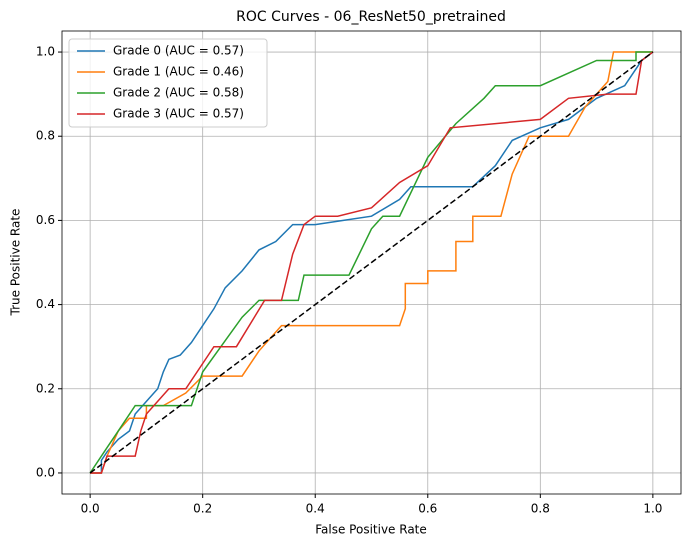  What do you see at coordinates (90, 509) in the screenshot?
I see `x-tick-label: 0.0` at bounding box center [90, 509].